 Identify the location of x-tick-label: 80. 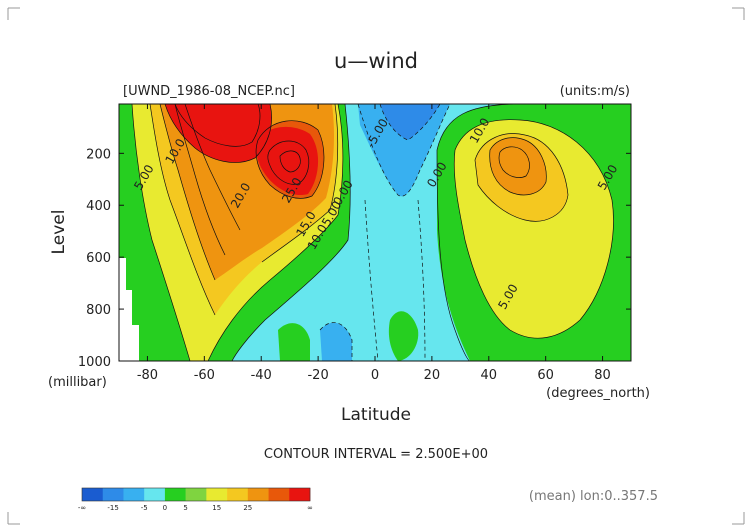
(602, 375).